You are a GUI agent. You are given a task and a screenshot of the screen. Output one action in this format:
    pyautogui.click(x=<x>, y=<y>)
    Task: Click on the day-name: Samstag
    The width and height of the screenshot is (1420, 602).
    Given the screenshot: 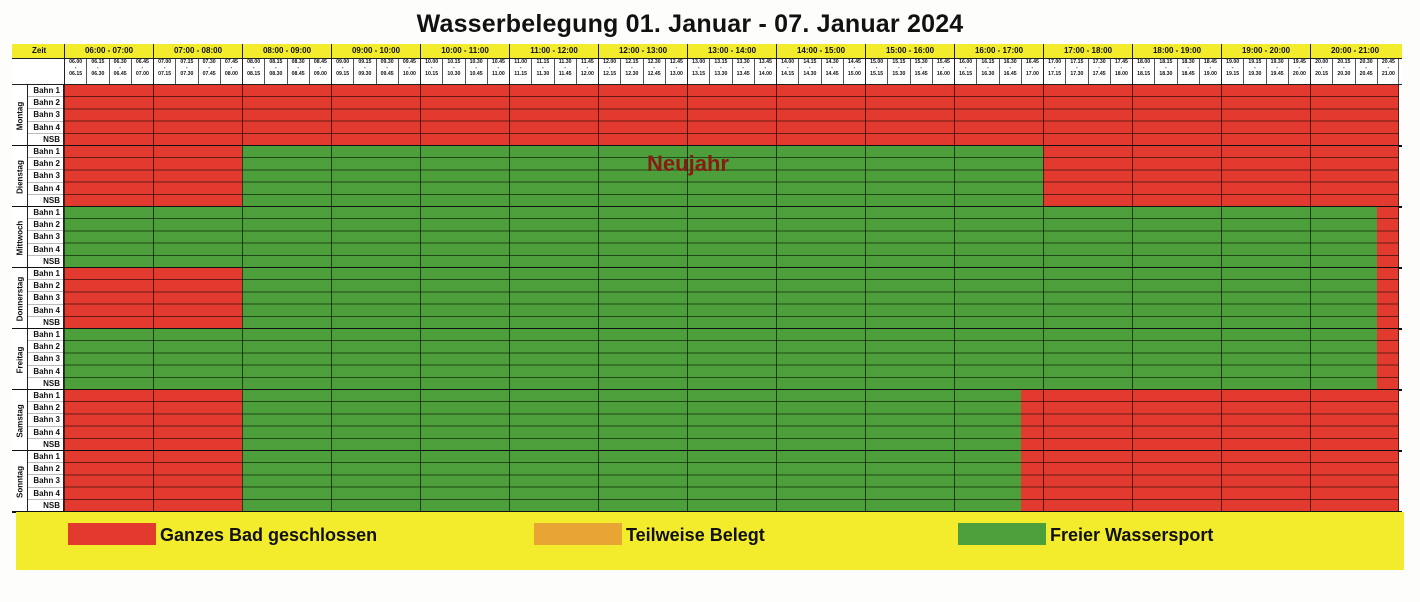 What is the action you would take?
    pyautogui.click(x=20, y=420)
    